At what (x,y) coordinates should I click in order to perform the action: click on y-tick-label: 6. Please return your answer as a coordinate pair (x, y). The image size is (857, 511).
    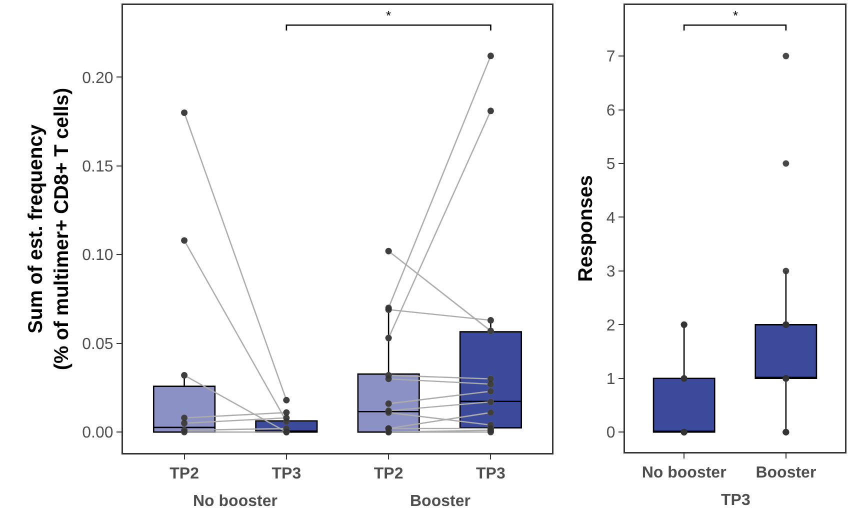
    Looking at the image, I should click on (611, 111).